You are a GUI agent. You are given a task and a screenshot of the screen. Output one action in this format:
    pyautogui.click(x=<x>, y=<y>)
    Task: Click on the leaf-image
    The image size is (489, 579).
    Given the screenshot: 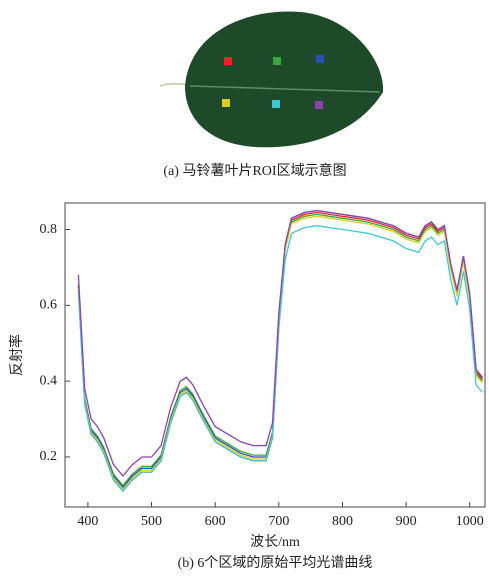 What is the action you would take?
    pyautogui.click(x=271, y=79)
    